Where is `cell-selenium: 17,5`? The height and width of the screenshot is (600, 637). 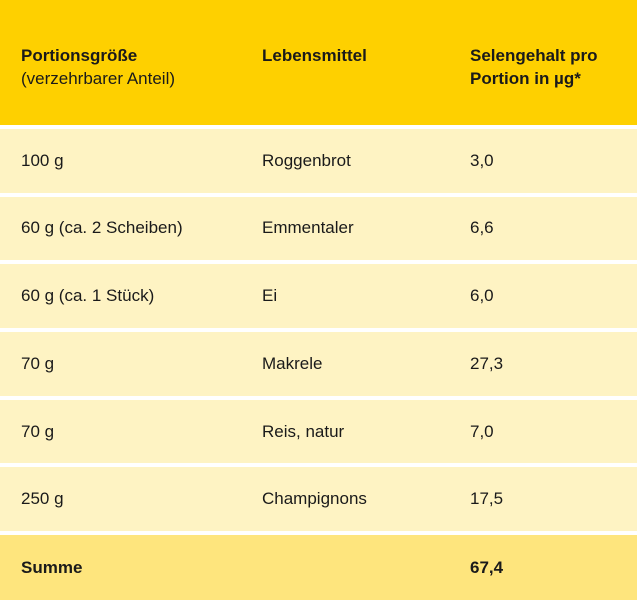
cell-selenium: 17,5 is located at coordinates (487, 499).